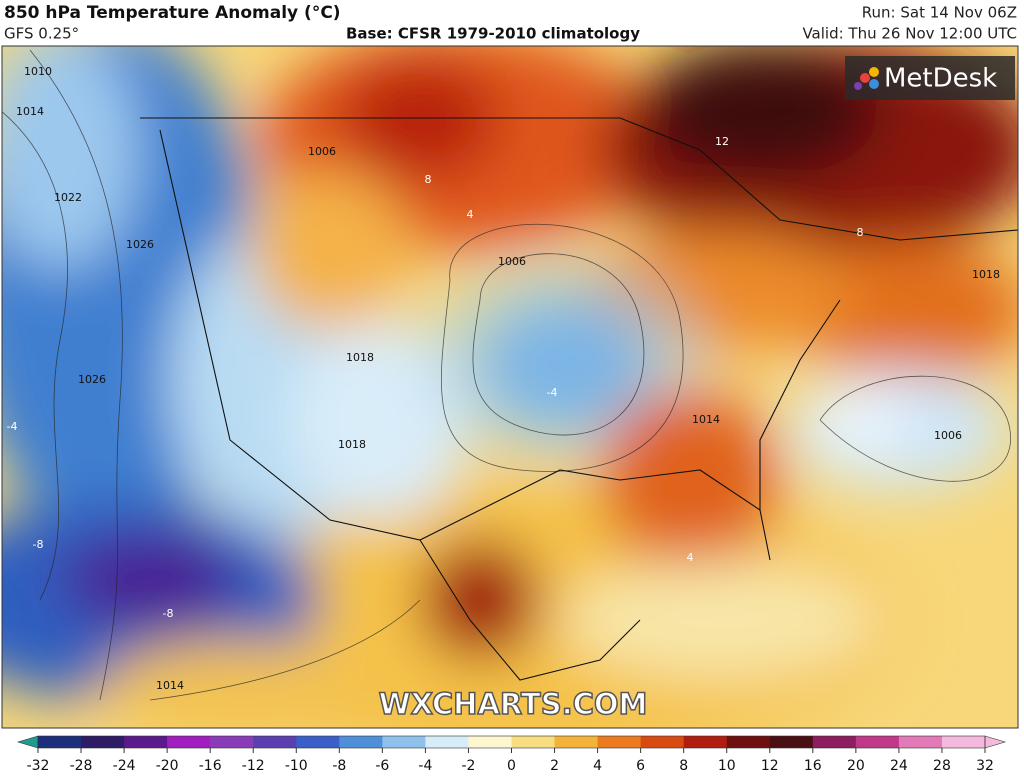  Describe the element at coordinates (727, 766) in the screenshot. I see `colorbar-tick-label: 10` at that location.